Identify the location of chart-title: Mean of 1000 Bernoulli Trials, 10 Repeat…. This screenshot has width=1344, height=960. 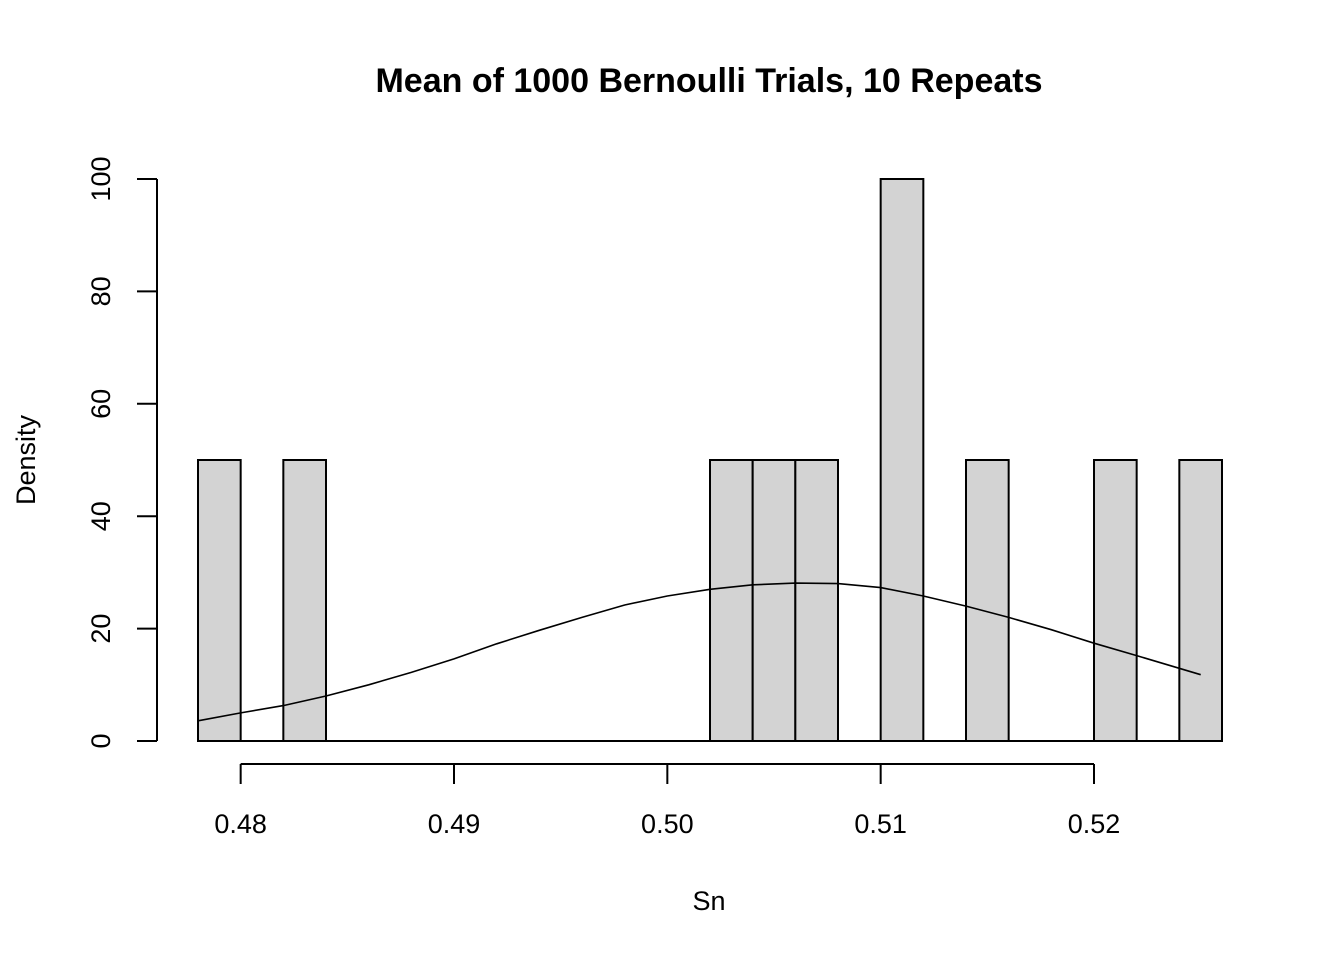
(708, 81).